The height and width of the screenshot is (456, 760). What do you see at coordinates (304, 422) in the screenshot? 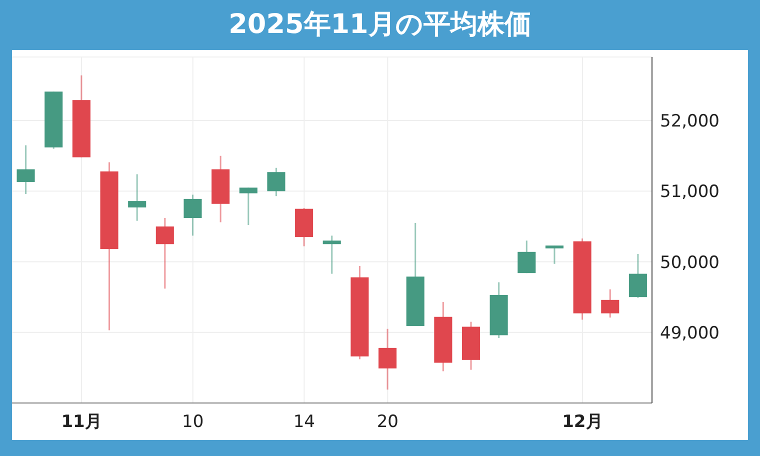
I see `x-tick-label: 14` at bounding box center [304, 422].